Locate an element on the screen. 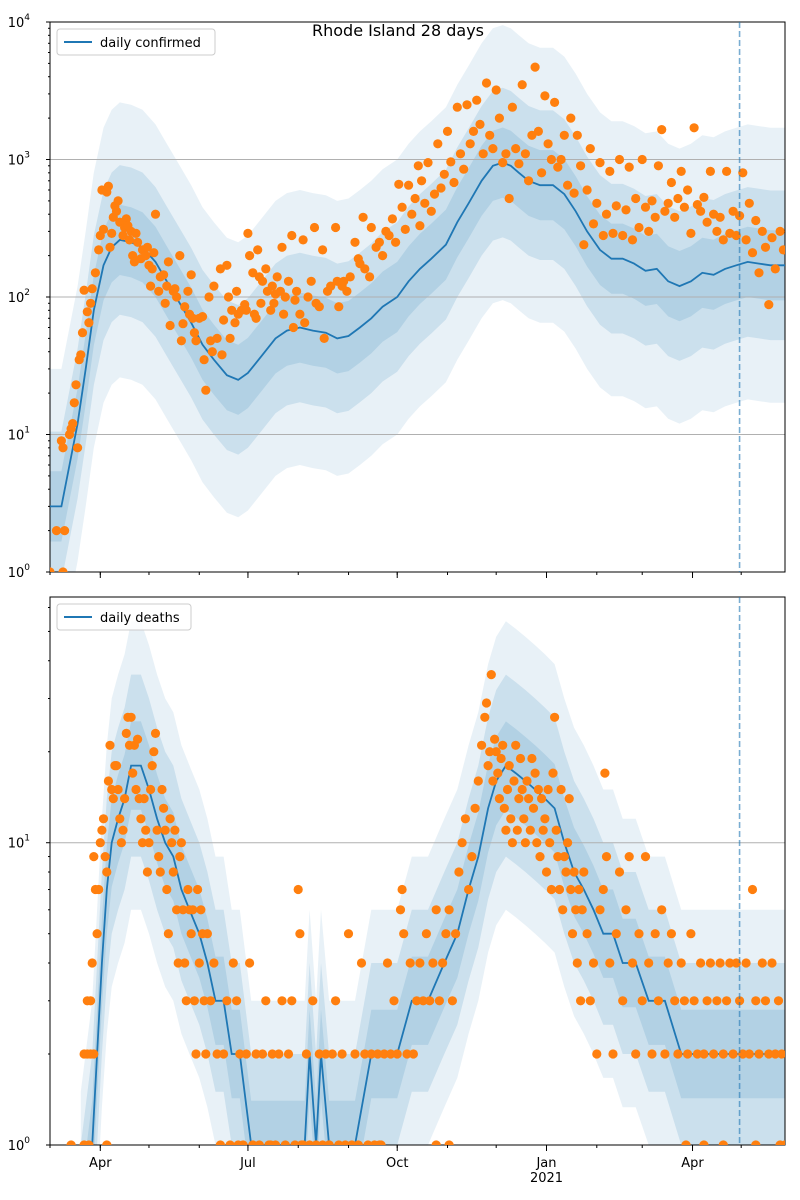 Image resolution: width=800 pixels, height=1200 pixels. x-tick-label: Apr is located at coordinates (100, 1163).